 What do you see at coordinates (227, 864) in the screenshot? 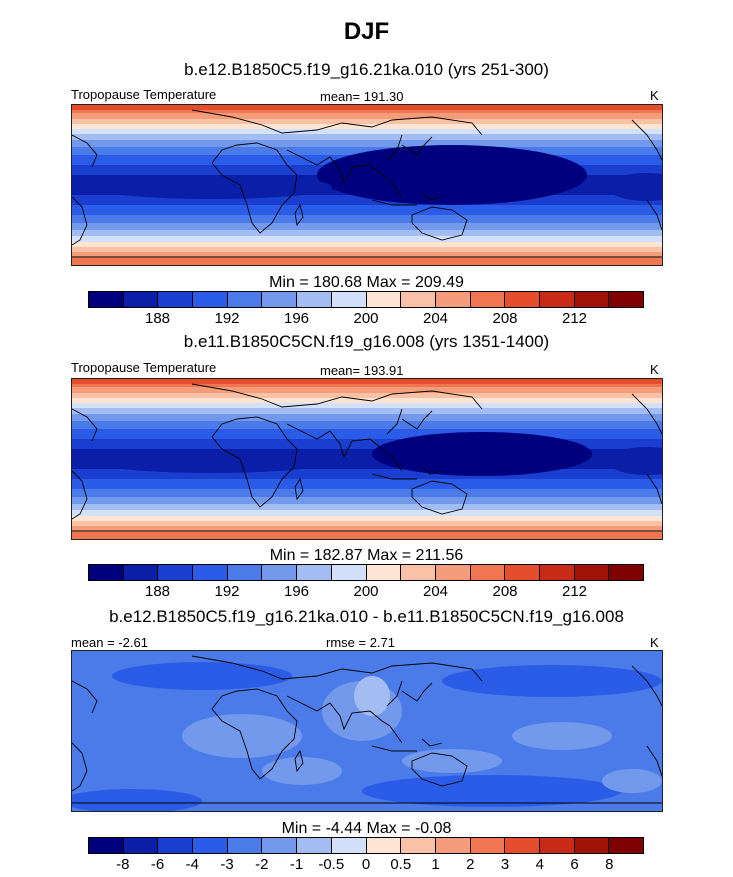
I see `colorbar-tick-label: -3` at bounding box center [227, 864].